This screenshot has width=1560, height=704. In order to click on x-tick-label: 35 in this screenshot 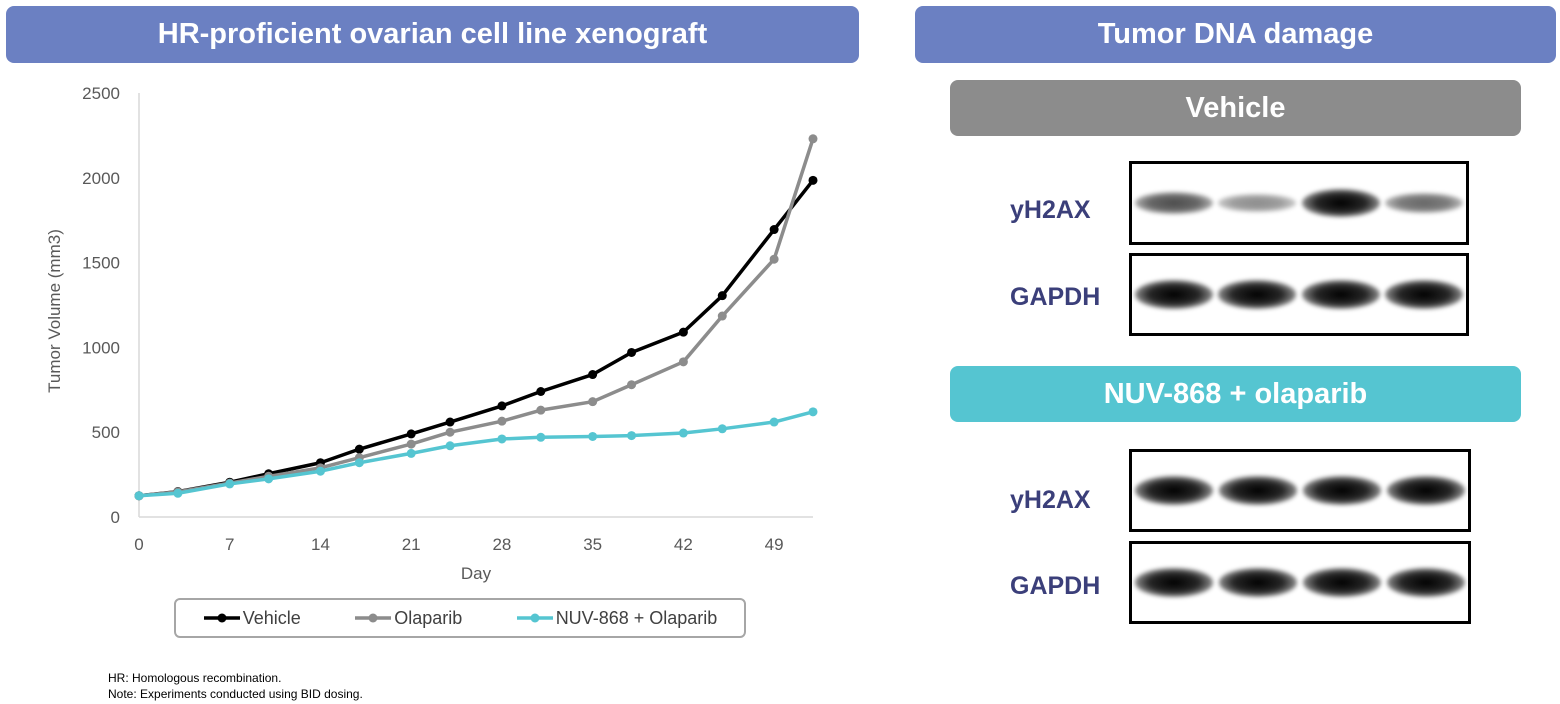, I will do `click(592, 544)`.